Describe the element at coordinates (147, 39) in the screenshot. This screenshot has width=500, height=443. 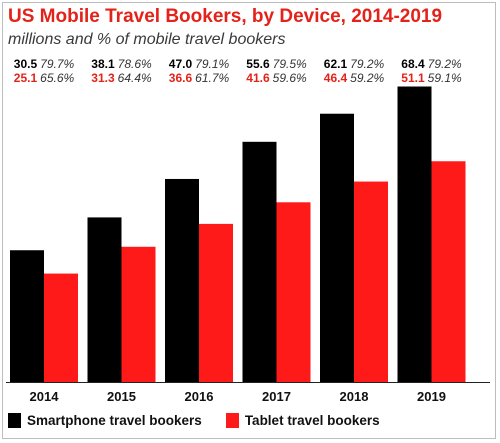
I see `chart-subtitle: millions and % of mobile travel bookers` at that location.